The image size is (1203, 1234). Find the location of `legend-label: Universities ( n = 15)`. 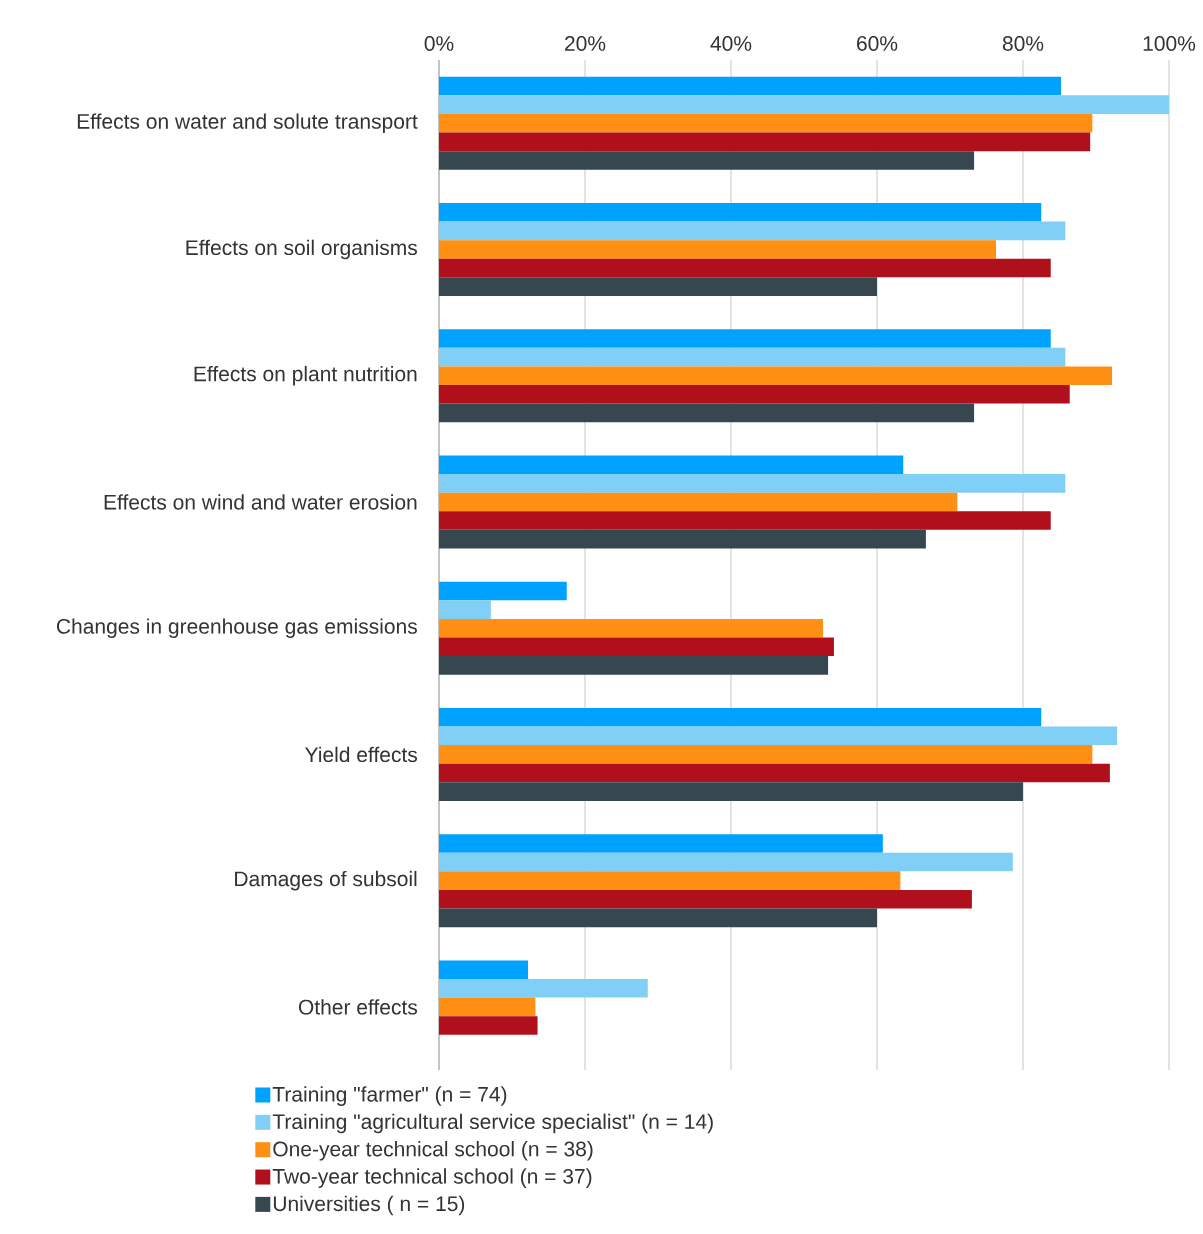

legend-label: Universities ( n = 15) is located at coordinates (369, 1205).